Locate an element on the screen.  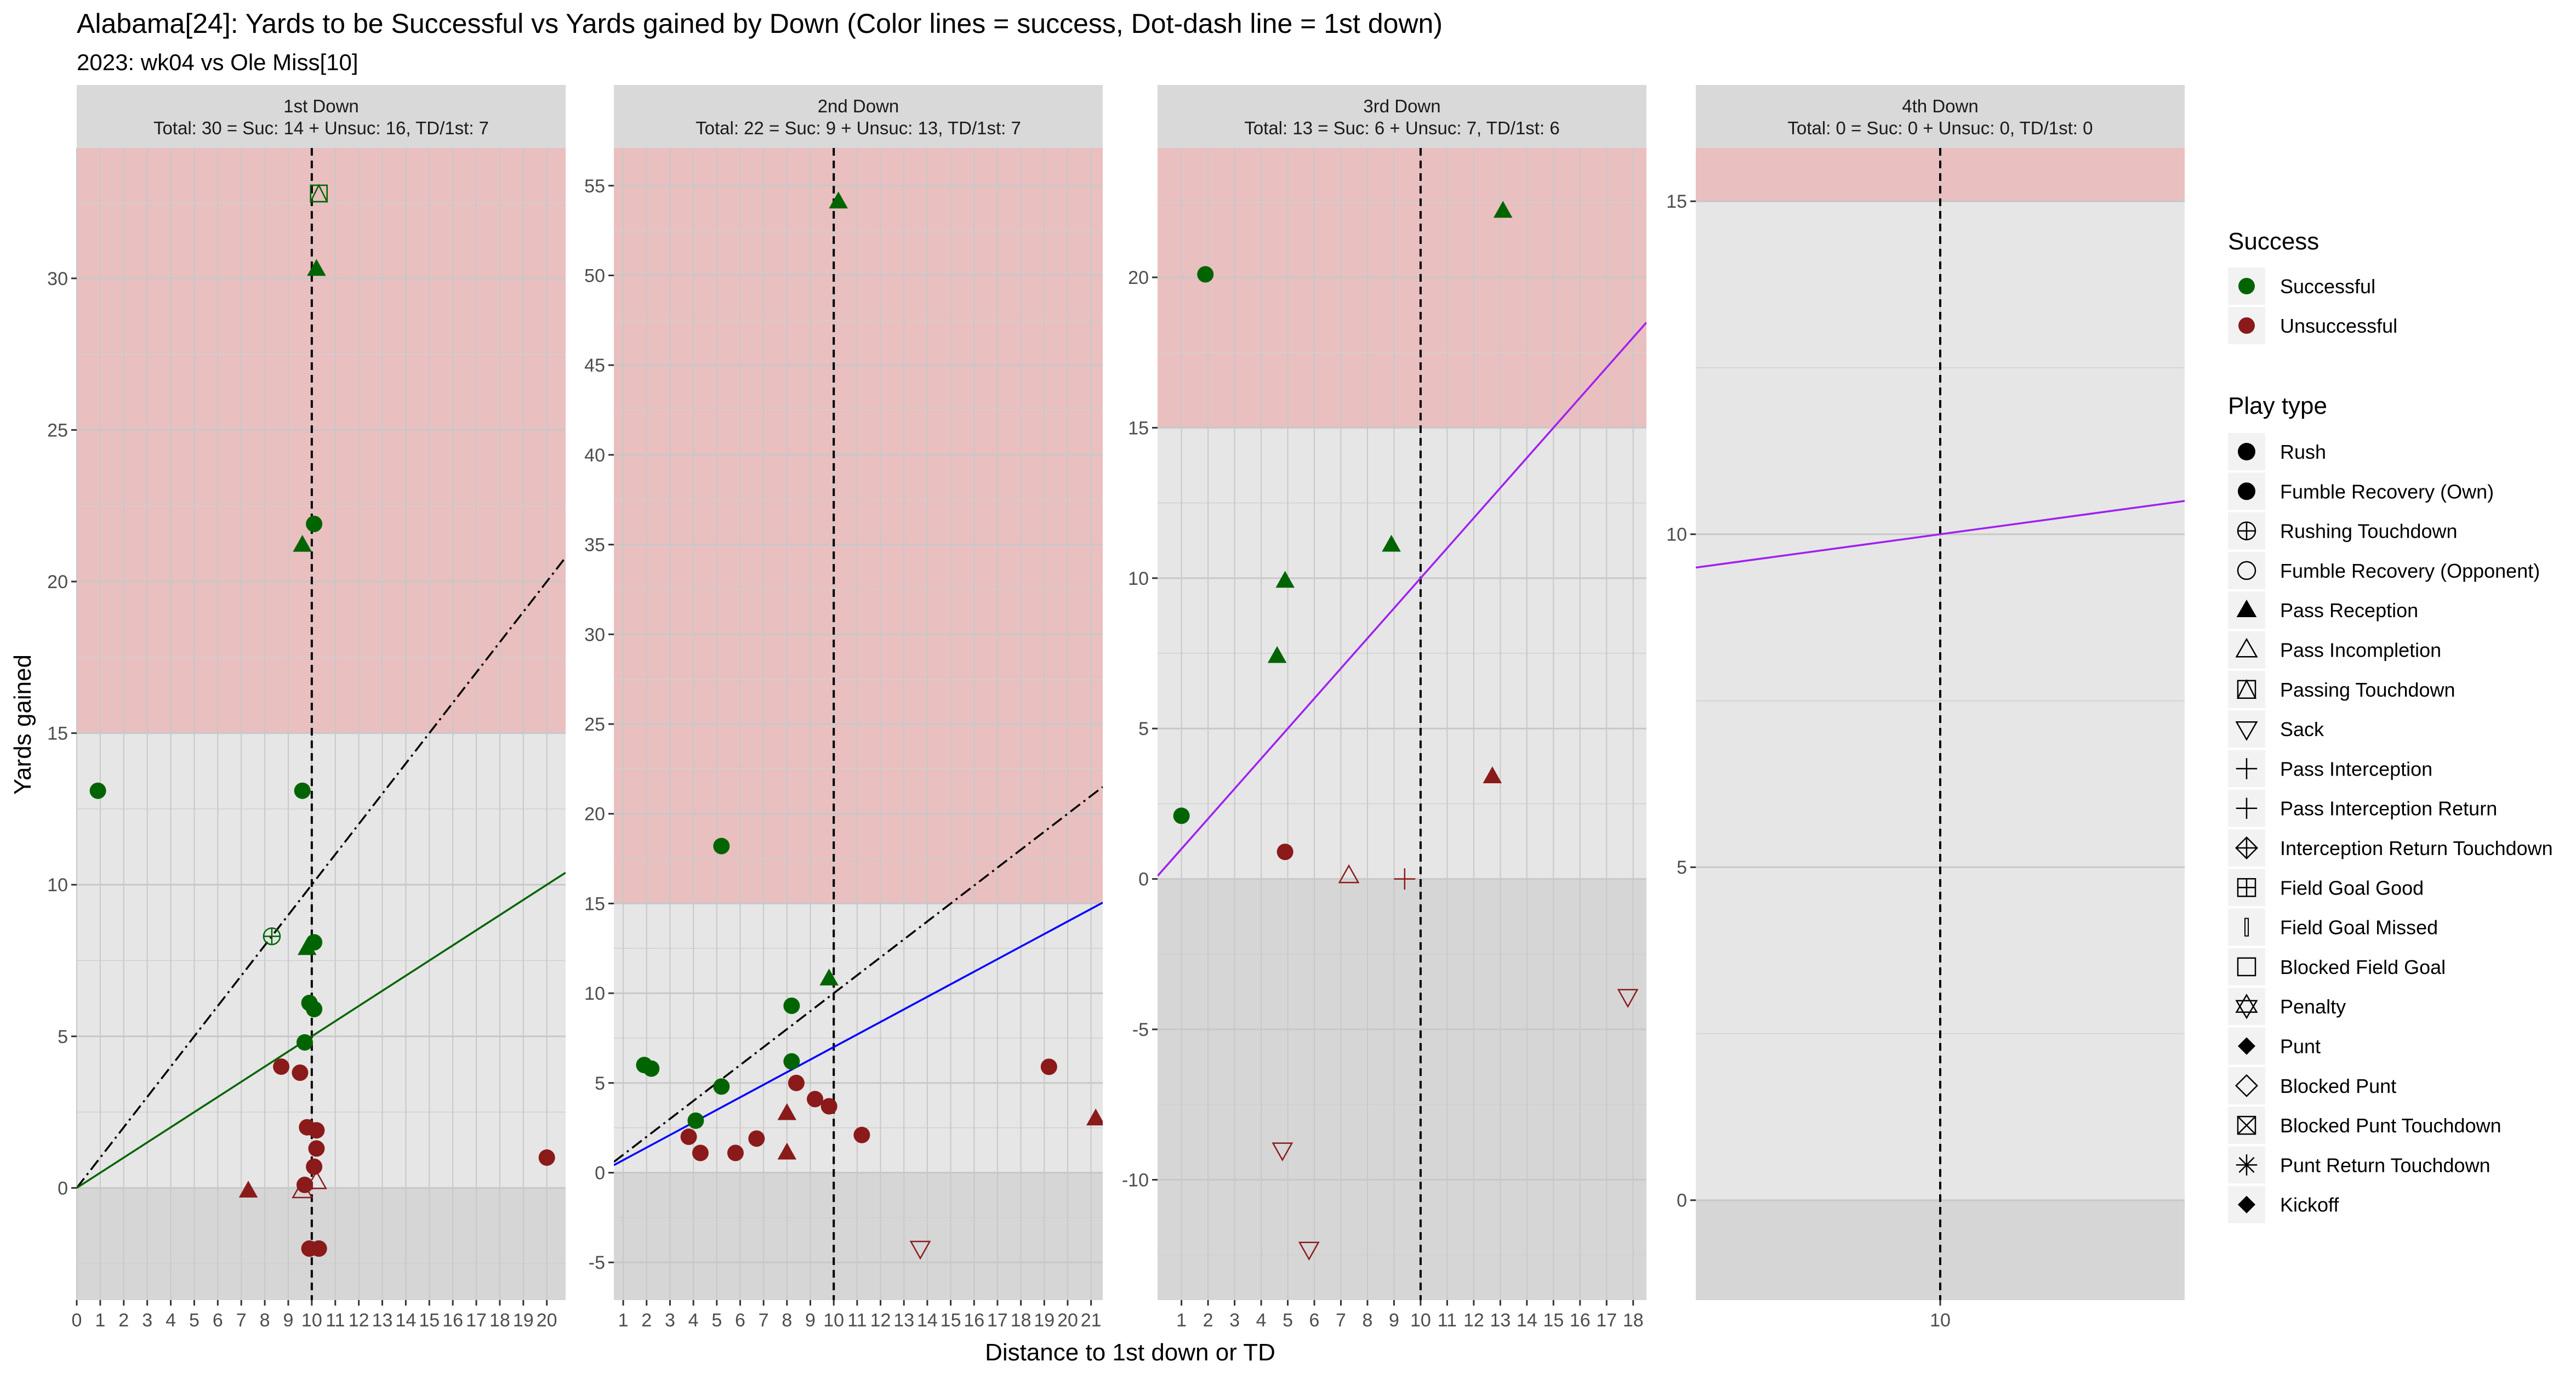
x-tick-label: 4 is located at coordinates (693, 1321).